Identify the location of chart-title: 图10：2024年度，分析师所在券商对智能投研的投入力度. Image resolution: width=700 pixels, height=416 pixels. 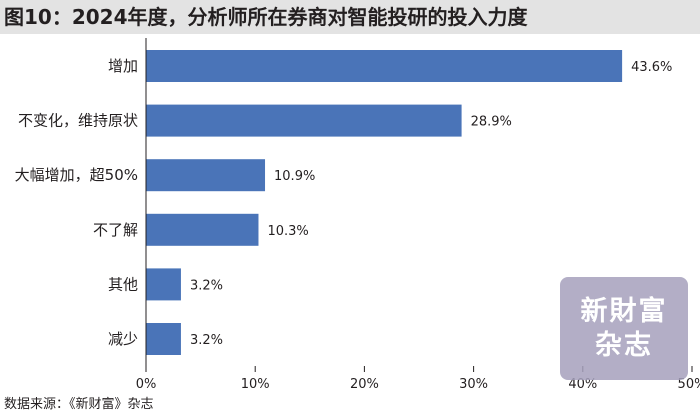
(350, 17).